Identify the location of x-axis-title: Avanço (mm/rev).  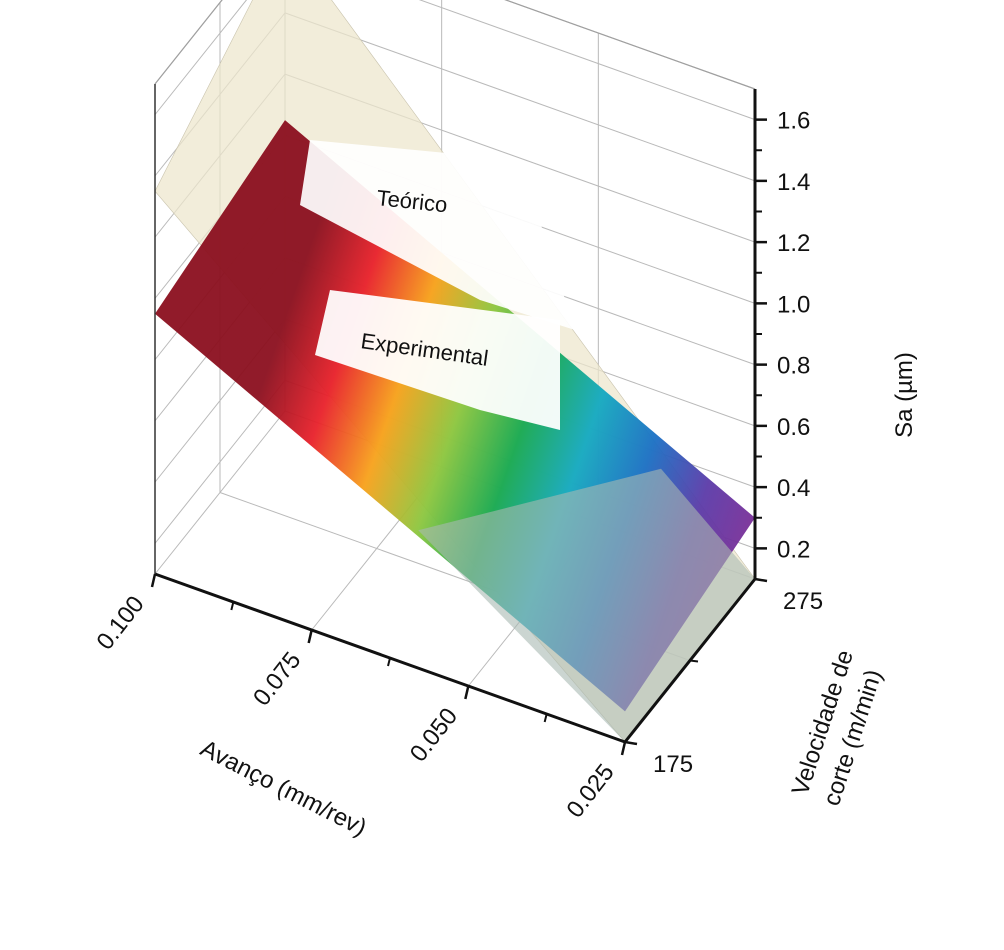
(283, 788).